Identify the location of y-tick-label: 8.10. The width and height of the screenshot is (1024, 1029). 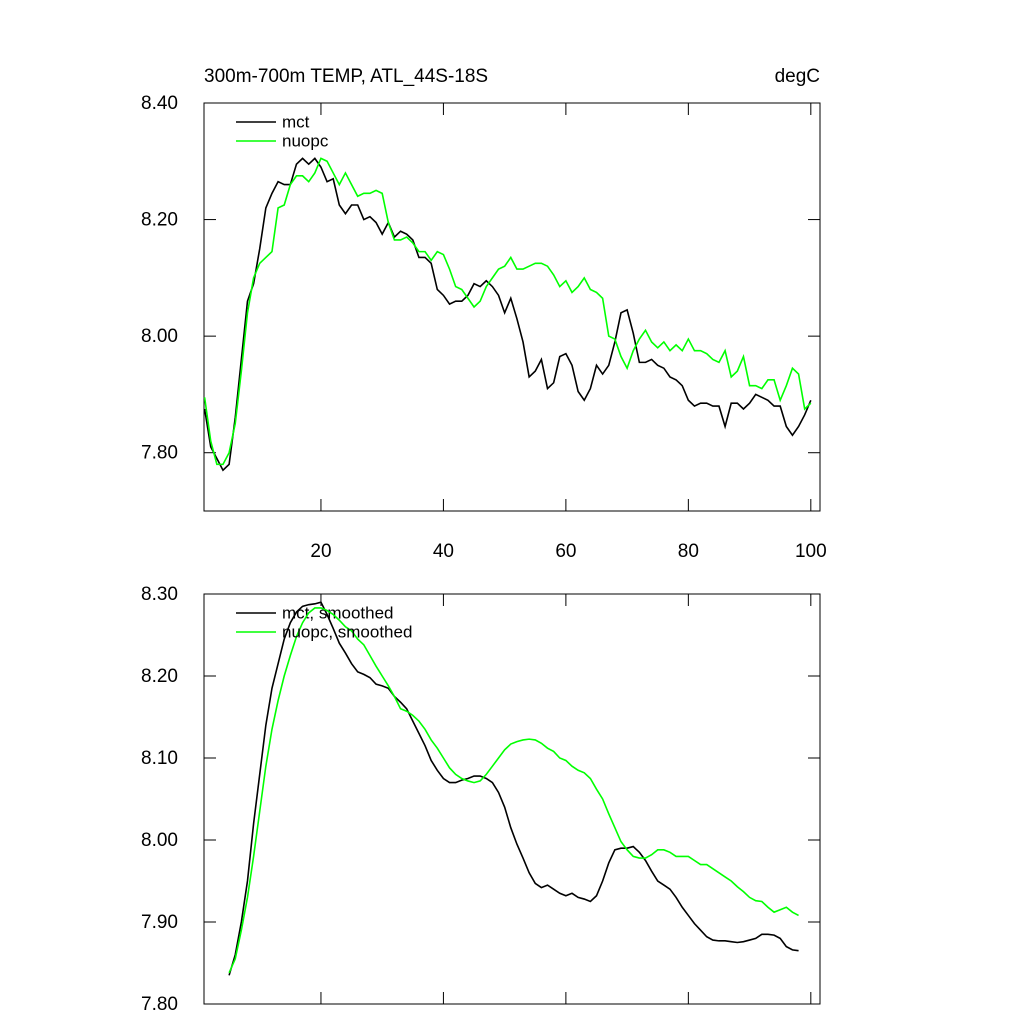
(159, 758).